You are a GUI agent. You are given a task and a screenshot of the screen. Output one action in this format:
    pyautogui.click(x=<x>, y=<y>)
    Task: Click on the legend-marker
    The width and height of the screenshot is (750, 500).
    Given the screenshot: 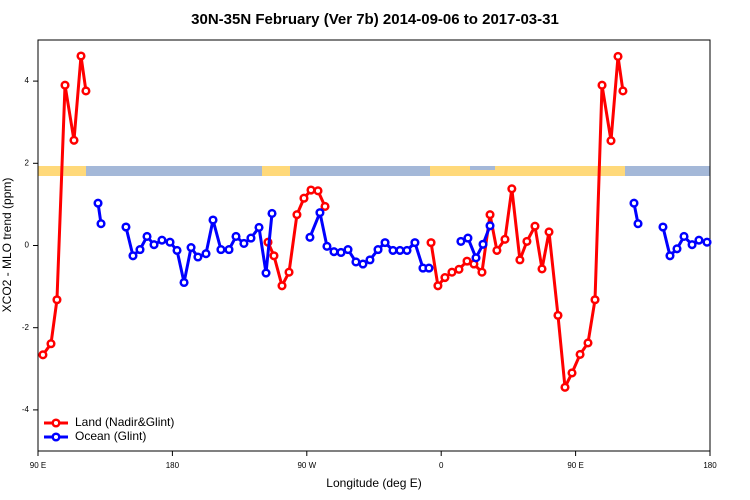 What is the action you would take?
    pyautogui.click(x=56, y=423)
    